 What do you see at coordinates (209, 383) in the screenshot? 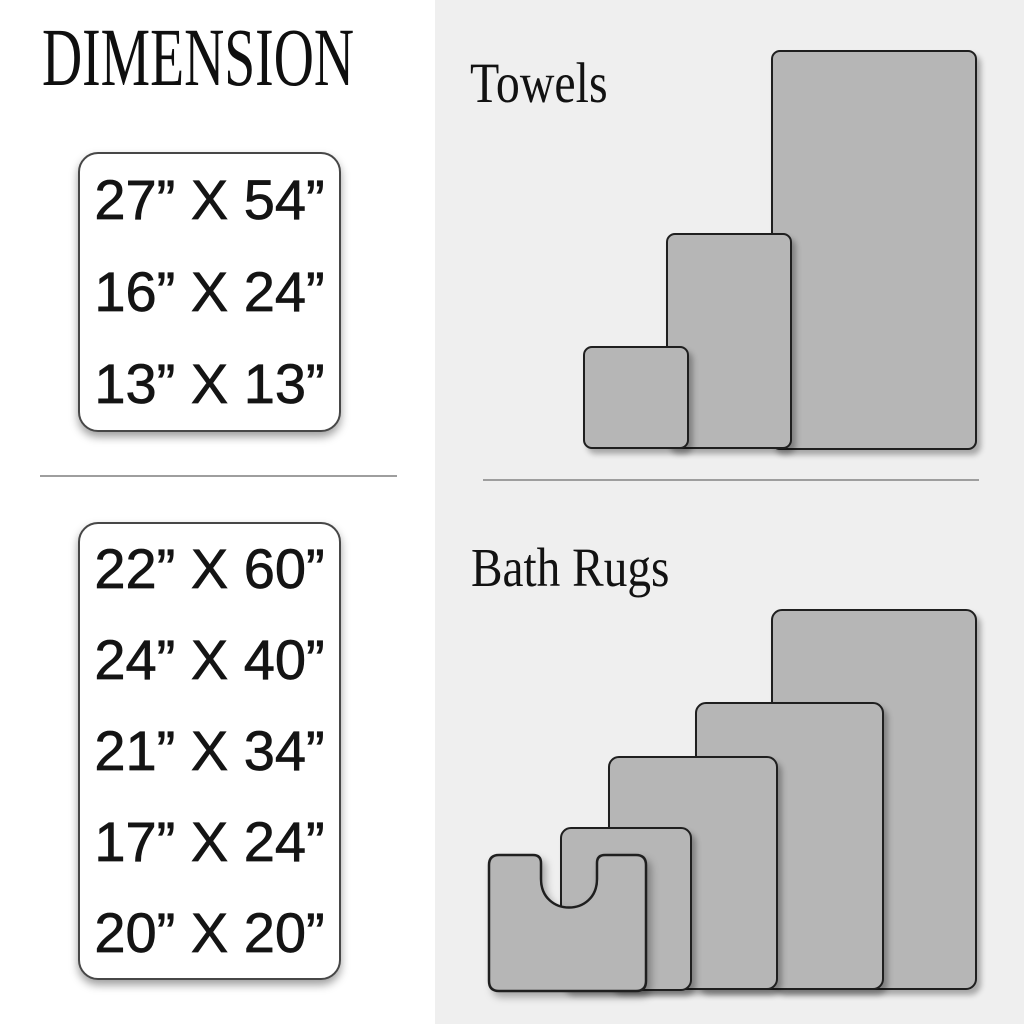
I see `towel-size-13x13: 13” X 13”` at bounding box center [209, 383].